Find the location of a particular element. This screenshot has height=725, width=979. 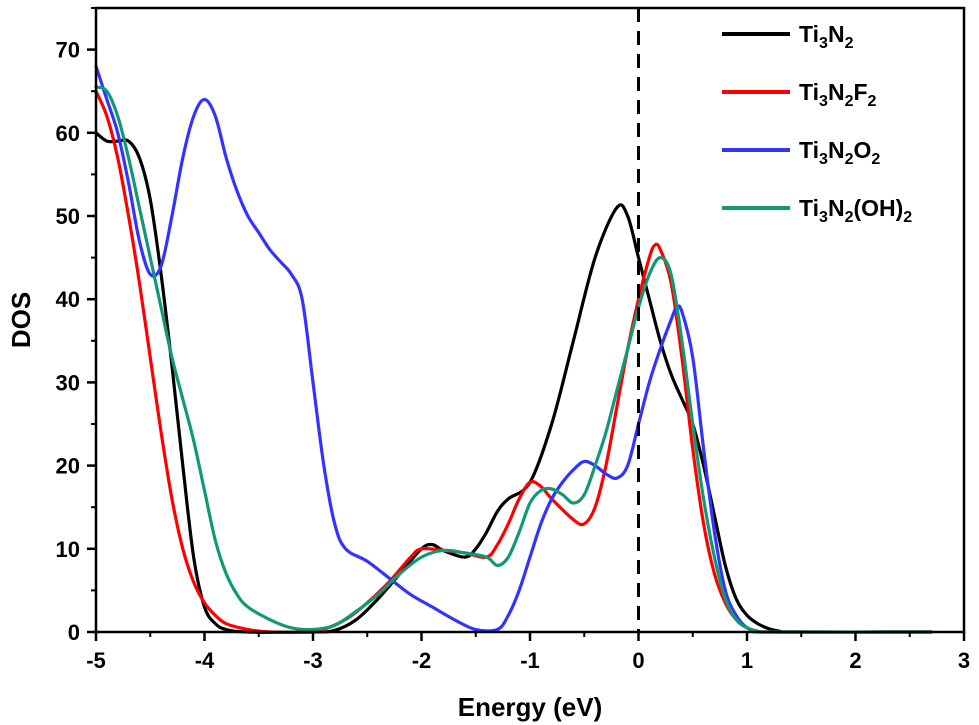

x-tick-label: -2 is located at coordinates (422, 660).